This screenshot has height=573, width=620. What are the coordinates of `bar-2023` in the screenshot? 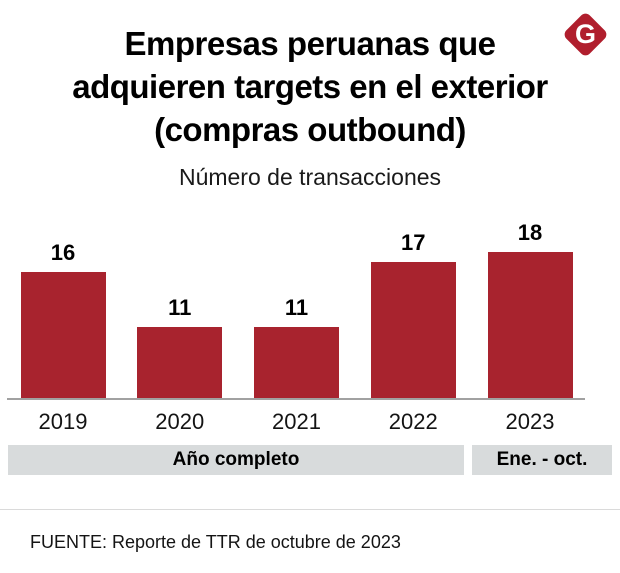 It's located at (530, 325).